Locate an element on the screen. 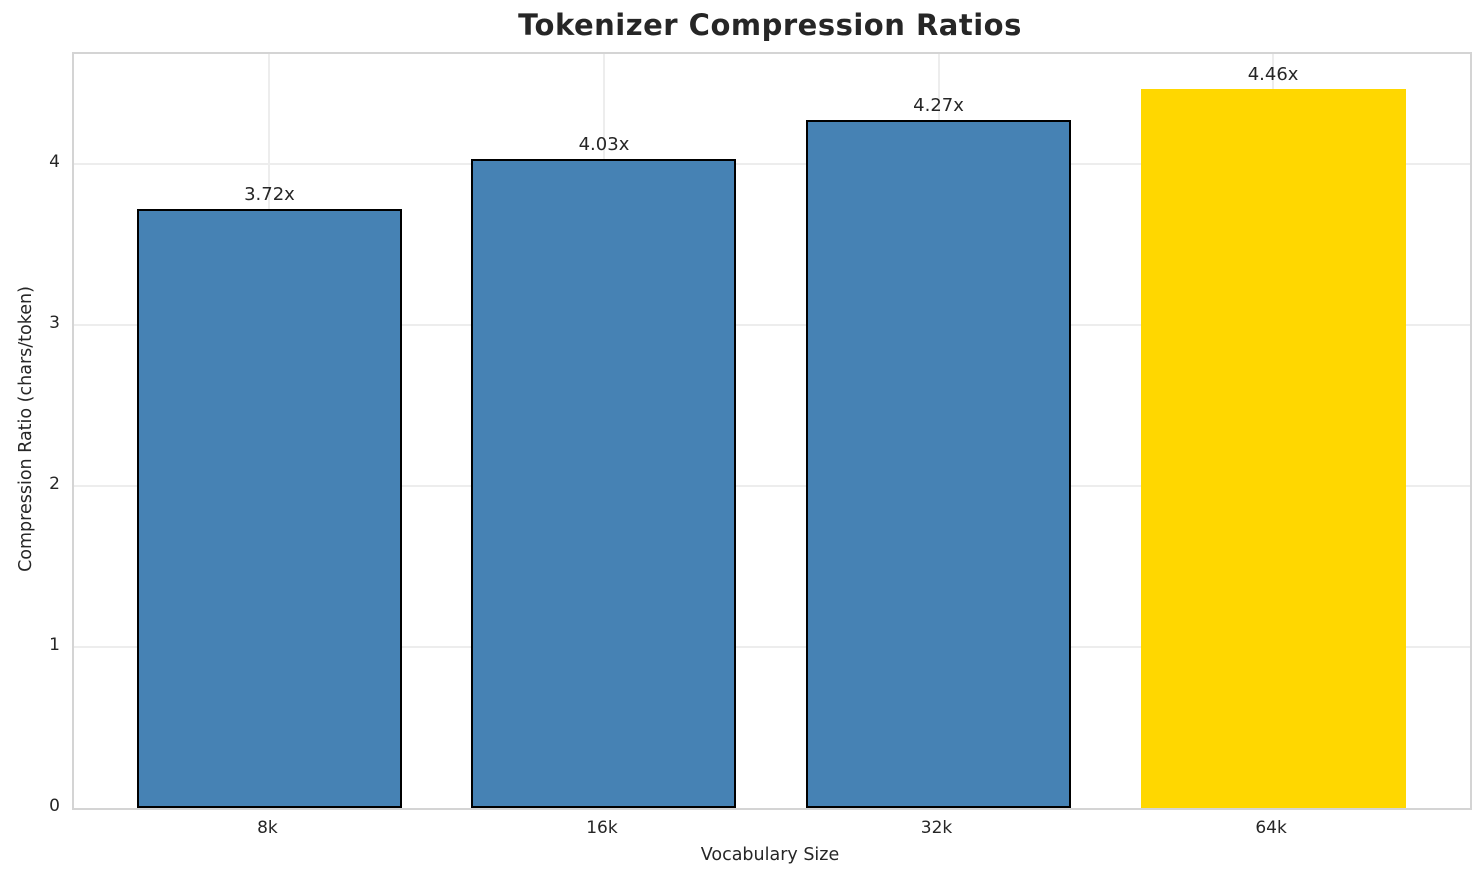 Image resolution: width=1483 pixels, height=885 pixels. x-tick-label-32k: 32k is located at coordinates (936, 828).